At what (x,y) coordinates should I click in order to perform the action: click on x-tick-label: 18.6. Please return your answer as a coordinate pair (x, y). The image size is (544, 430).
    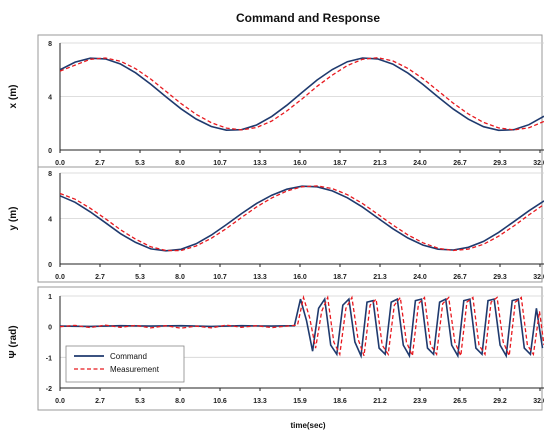
    Looking at the image, I should click on (340, 401).